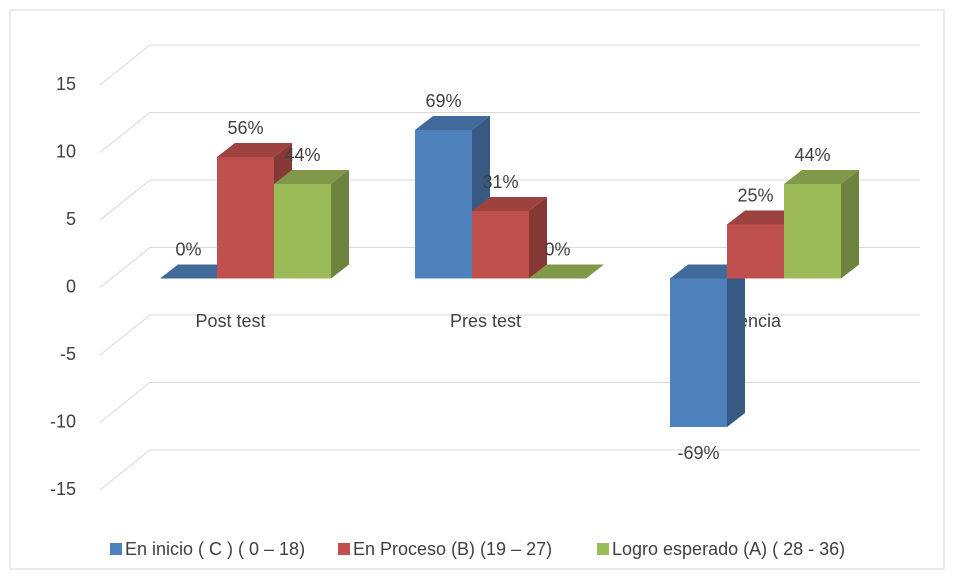 This screenshot has height=585, width=955. I want to click on y-tick-label: 0, so click(71, 286).